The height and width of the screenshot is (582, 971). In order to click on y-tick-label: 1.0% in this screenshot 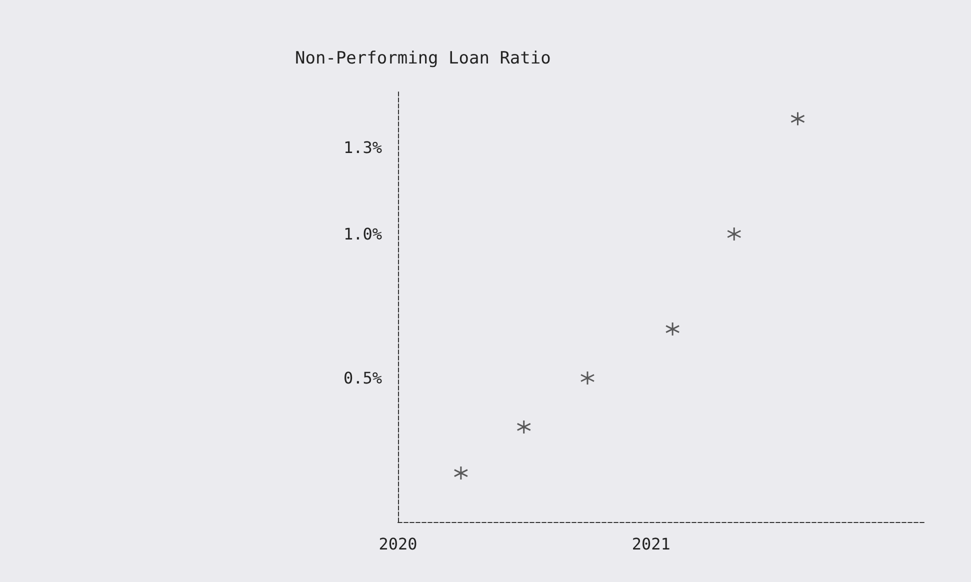, I will do `click(362, 234)`.